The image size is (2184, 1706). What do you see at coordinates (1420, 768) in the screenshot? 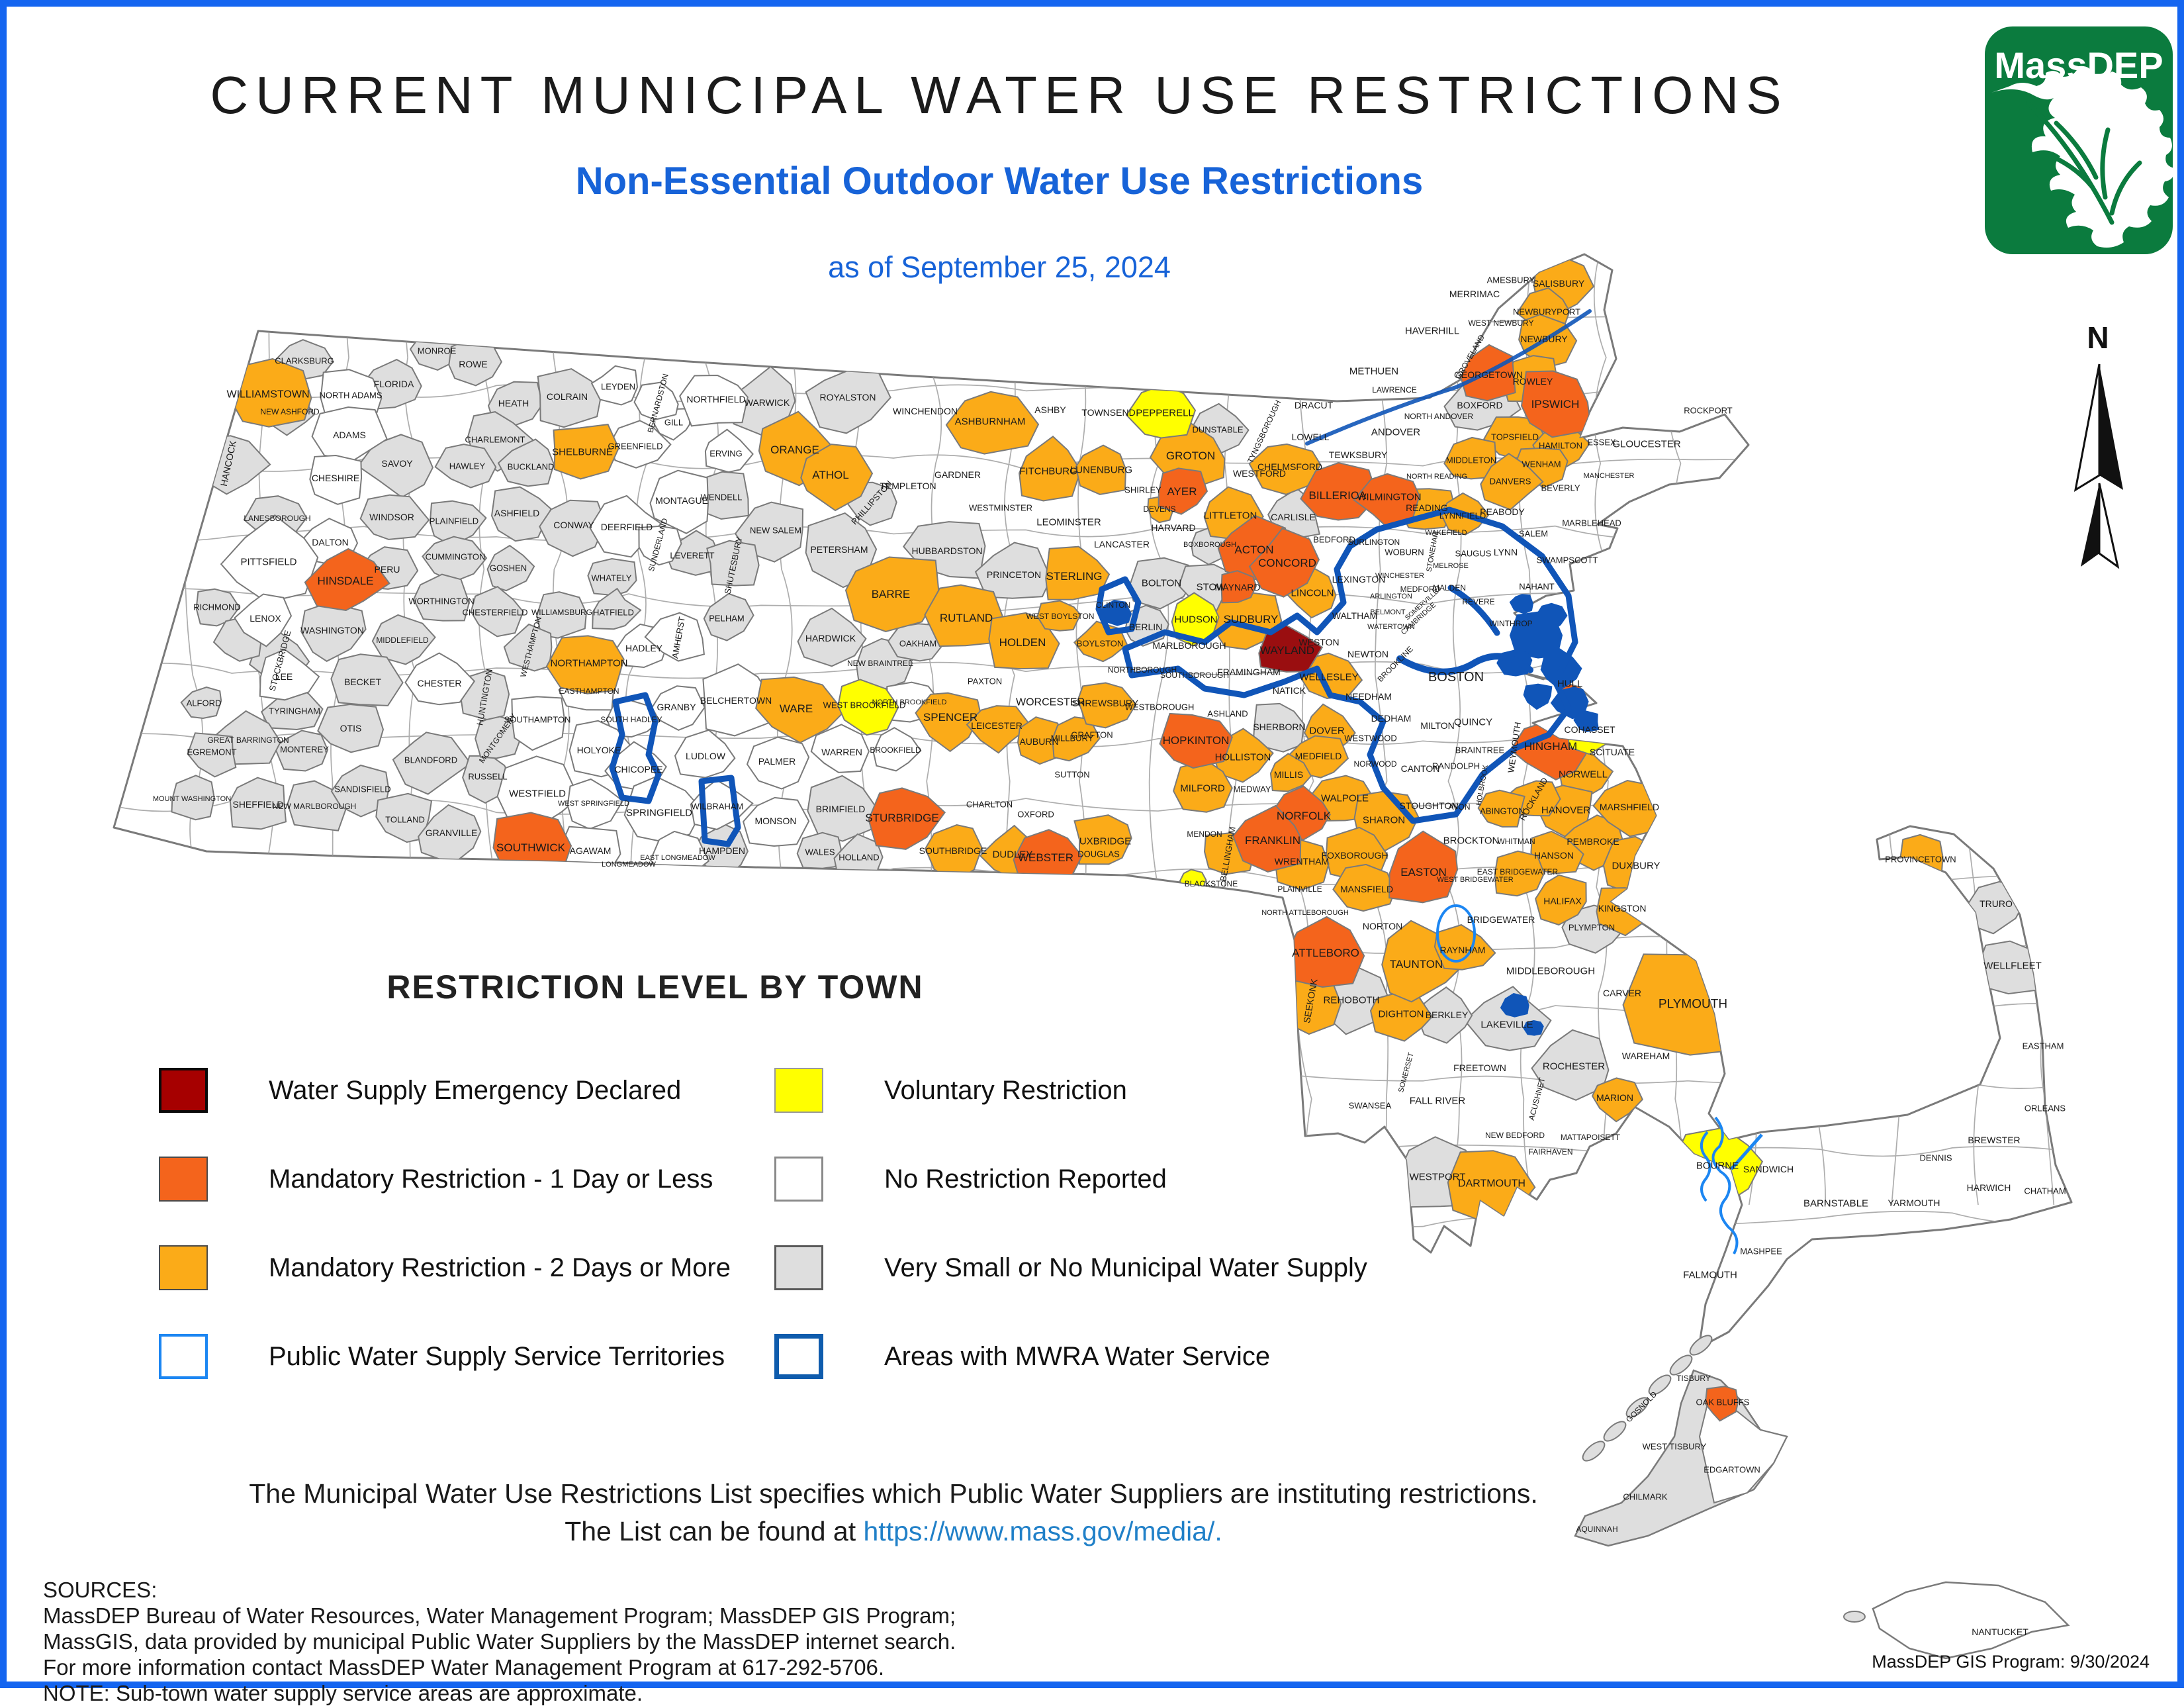
I see `town-label: CANTON` at bounding box center [1420, 768].